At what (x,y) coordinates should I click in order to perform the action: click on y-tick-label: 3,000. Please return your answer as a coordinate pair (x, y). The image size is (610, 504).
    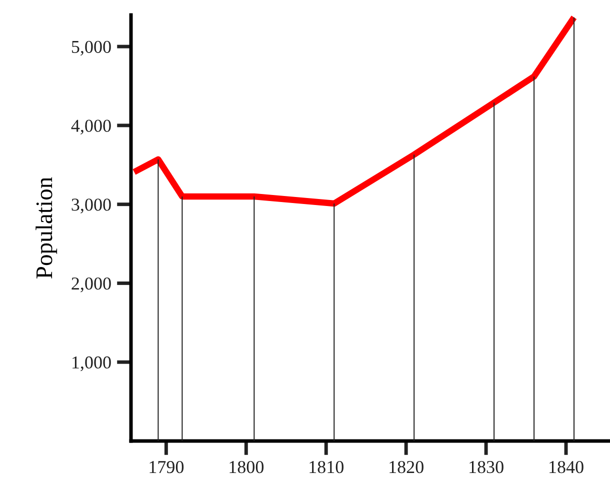
    Looking at the image, I should click on (91, 206).